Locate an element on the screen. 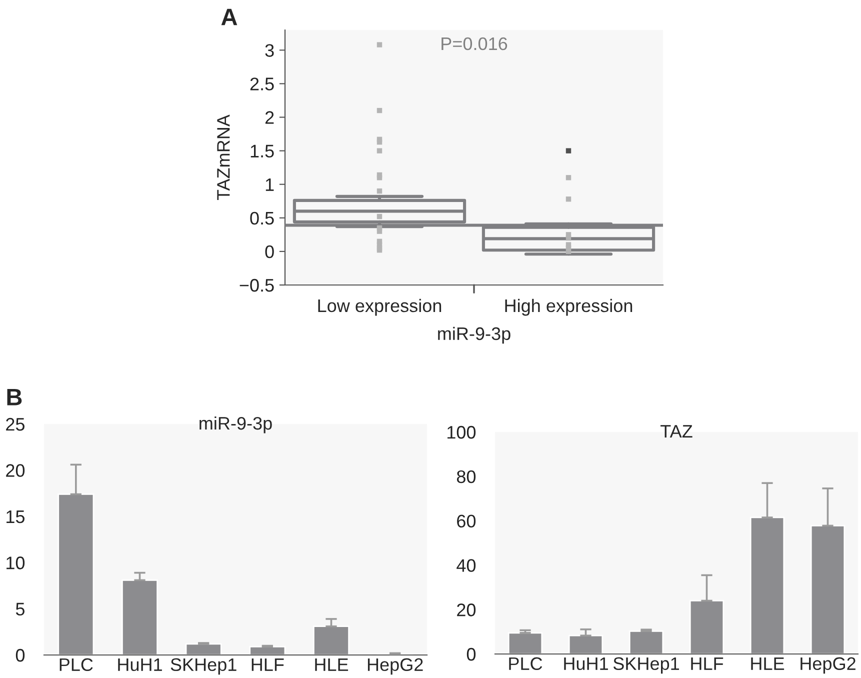  y-tick-label: 80 is located at coordinates (466, 477).